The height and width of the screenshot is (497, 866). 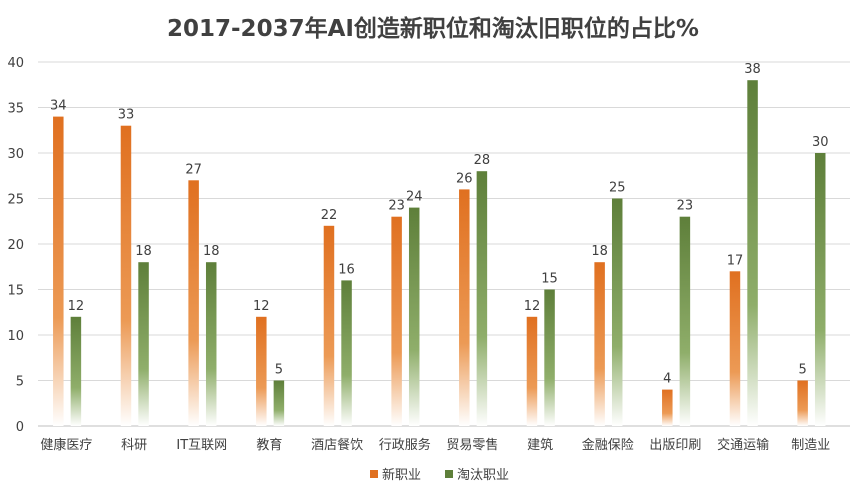 I want to click on data-label: 33, so click(x=126, y=115).